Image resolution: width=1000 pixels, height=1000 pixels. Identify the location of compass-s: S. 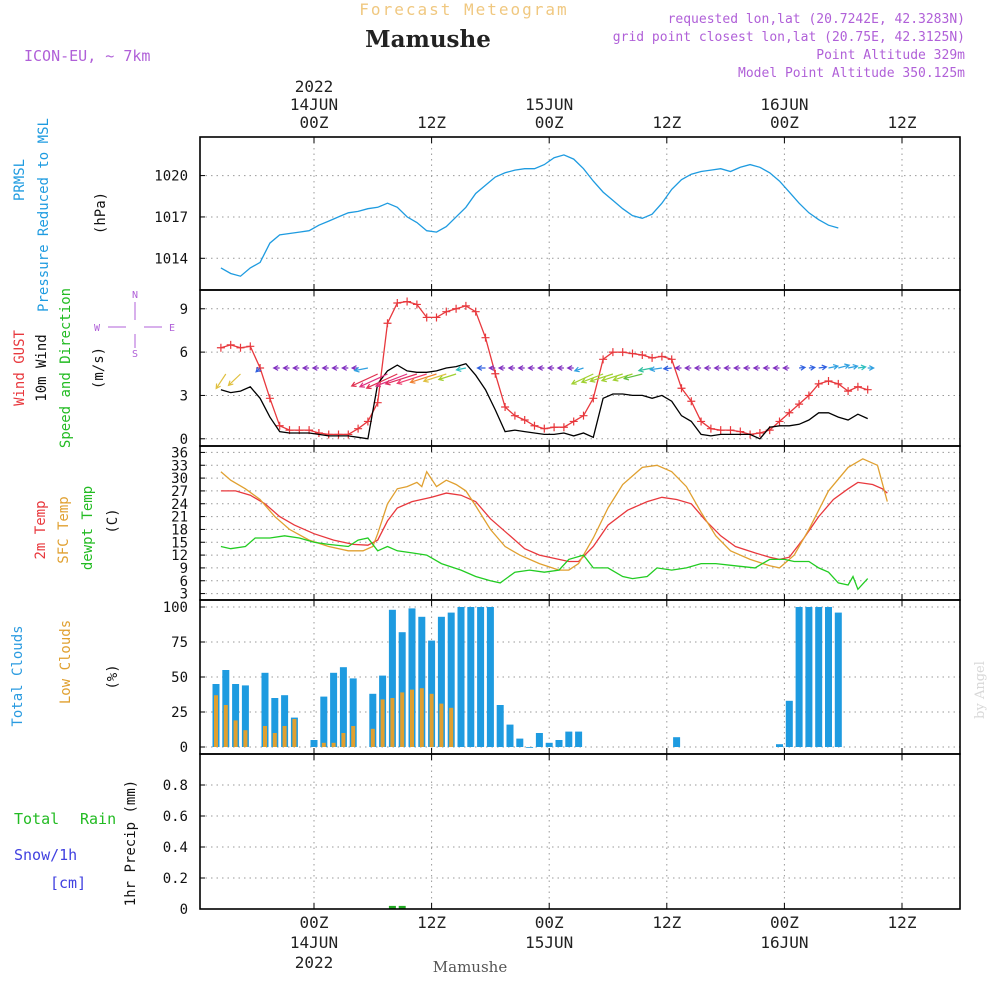
(135, 354).